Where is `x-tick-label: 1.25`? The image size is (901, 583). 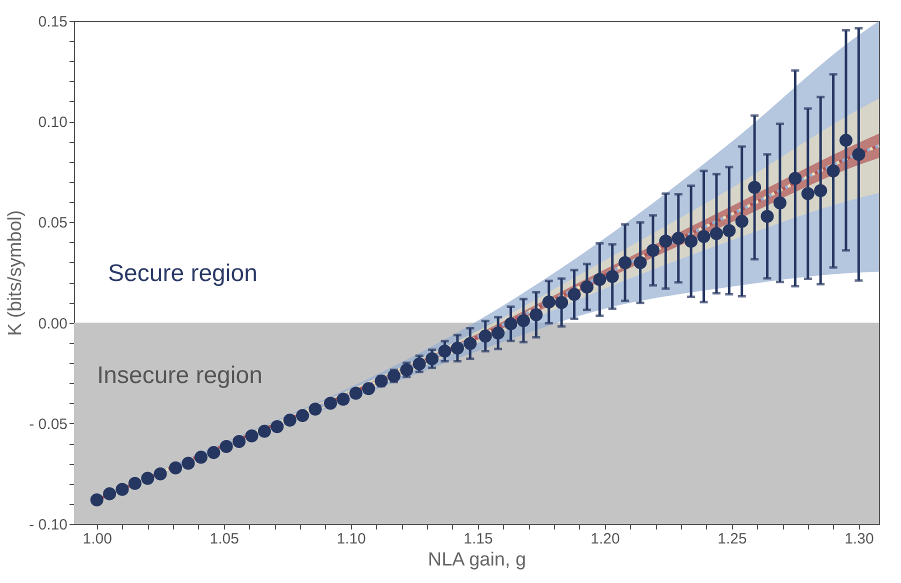 x-tick-label: 1.25 is located at coordinates (732, 539).